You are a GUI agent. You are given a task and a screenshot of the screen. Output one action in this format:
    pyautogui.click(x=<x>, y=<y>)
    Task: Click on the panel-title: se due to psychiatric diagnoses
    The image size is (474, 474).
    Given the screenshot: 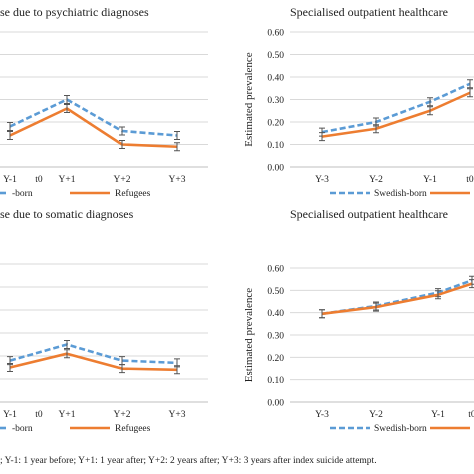 What is the action you would take?
    pyautogui.click(x=74, y=12)
    